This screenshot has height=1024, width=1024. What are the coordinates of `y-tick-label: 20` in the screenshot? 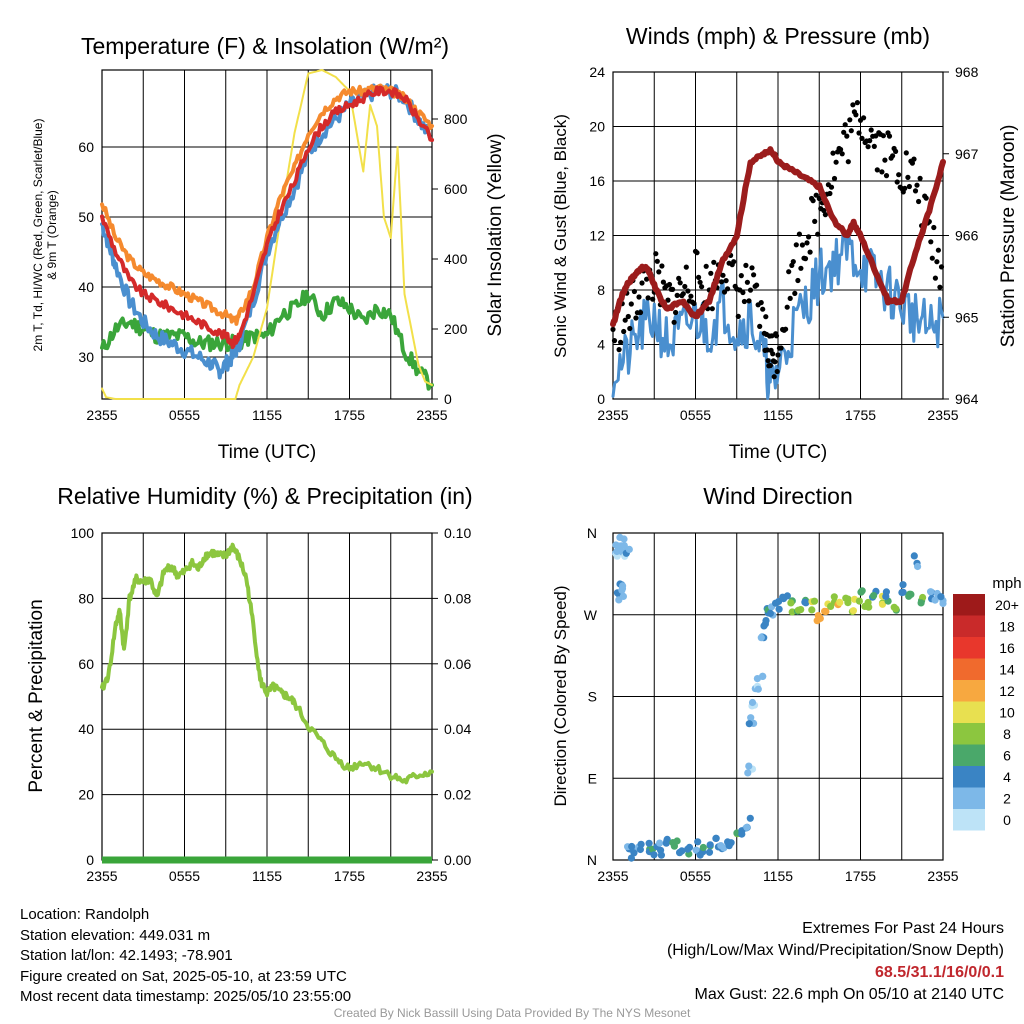 It's located at (597, 127).